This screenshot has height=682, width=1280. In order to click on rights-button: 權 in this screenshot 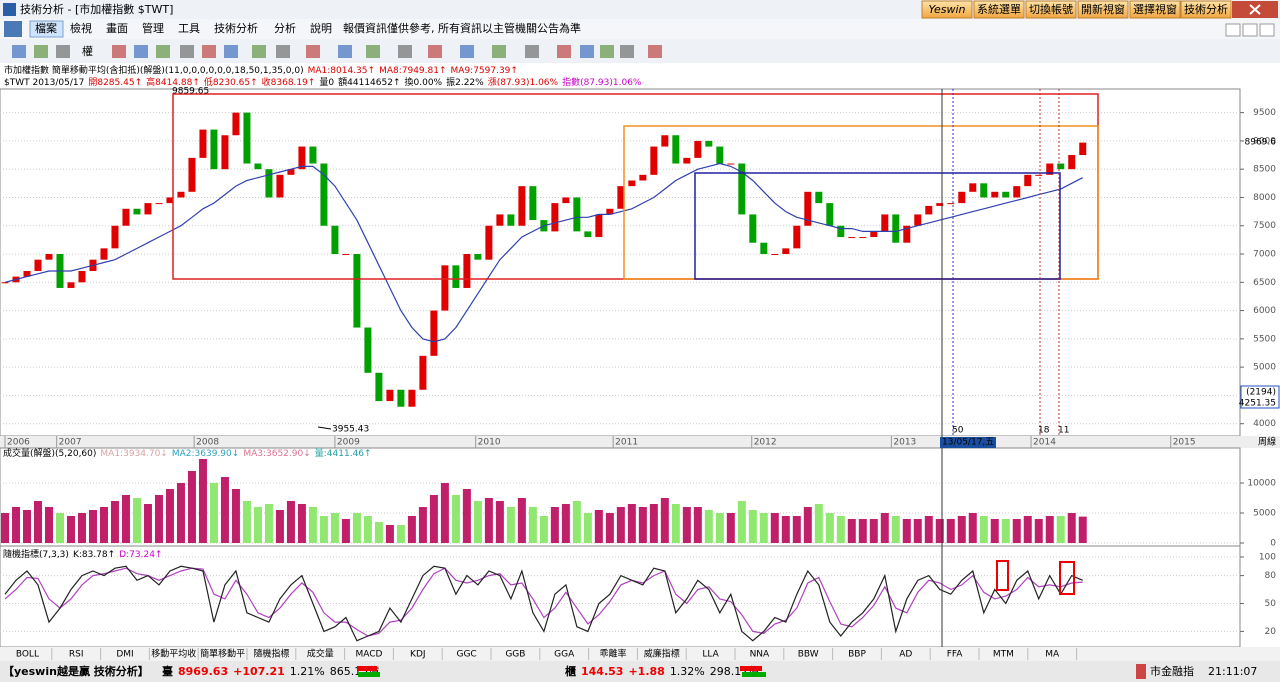, I will do `click(87, 51)`.